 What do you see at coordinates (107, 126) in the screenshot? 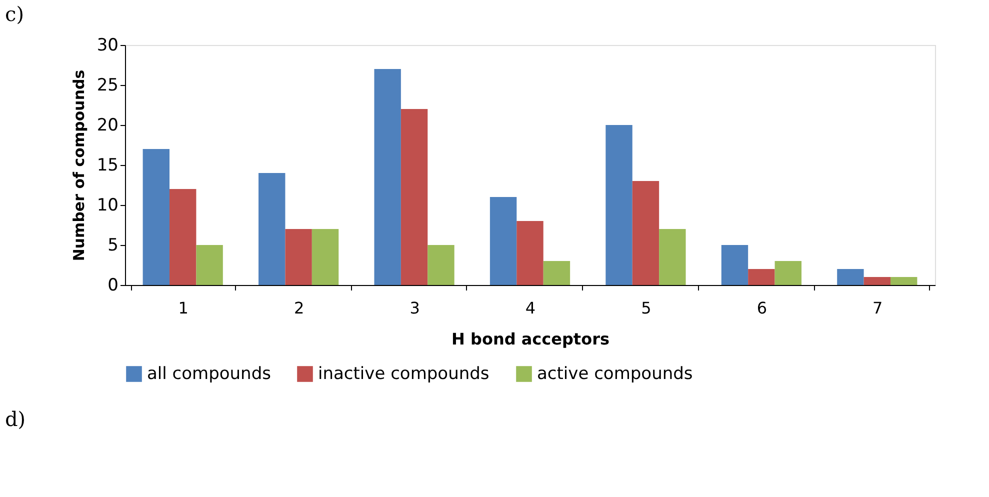
I see `y-tick-label: 20` at bounding box center [107, 126].